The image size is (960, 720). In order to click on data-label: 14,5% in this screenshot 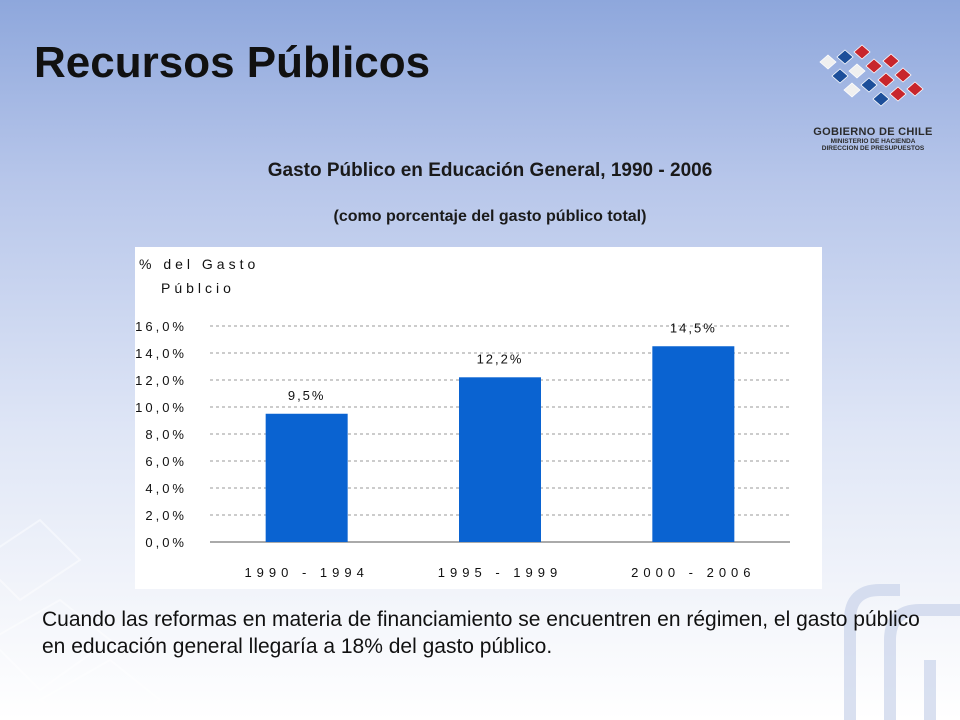, I will do `click(693, 327)`.